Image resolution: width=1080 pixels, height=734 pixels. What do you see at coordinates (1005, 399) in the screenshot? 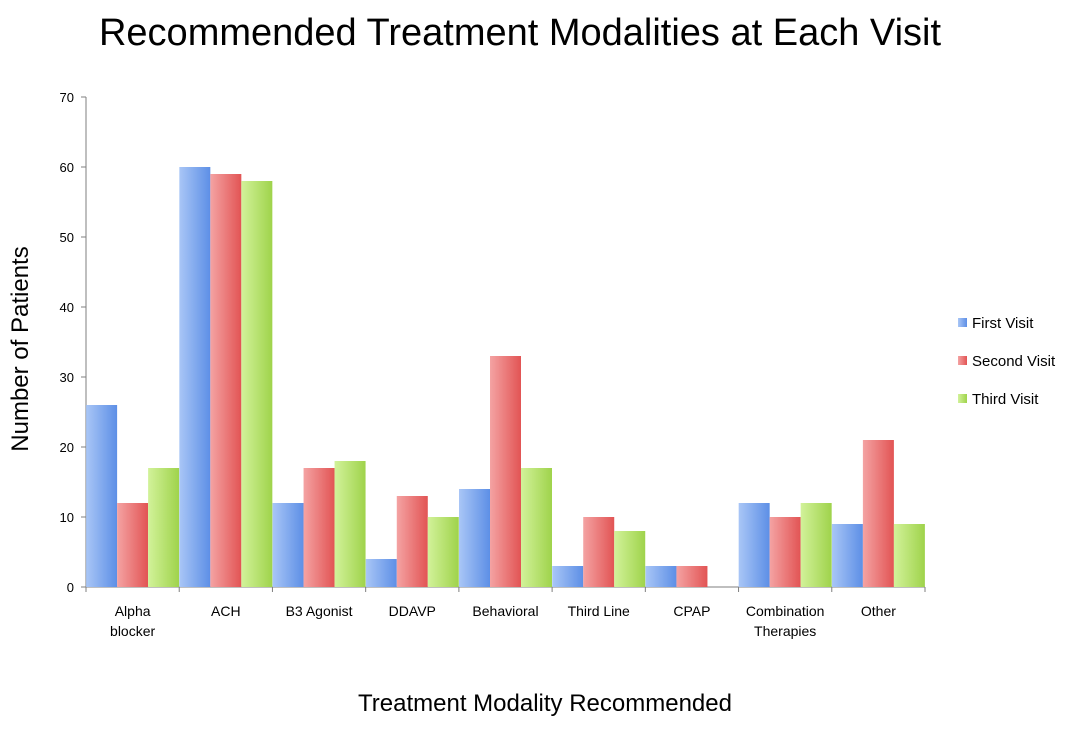
I see `legend-label: Third Visit` at bounding box center [1005, 399].